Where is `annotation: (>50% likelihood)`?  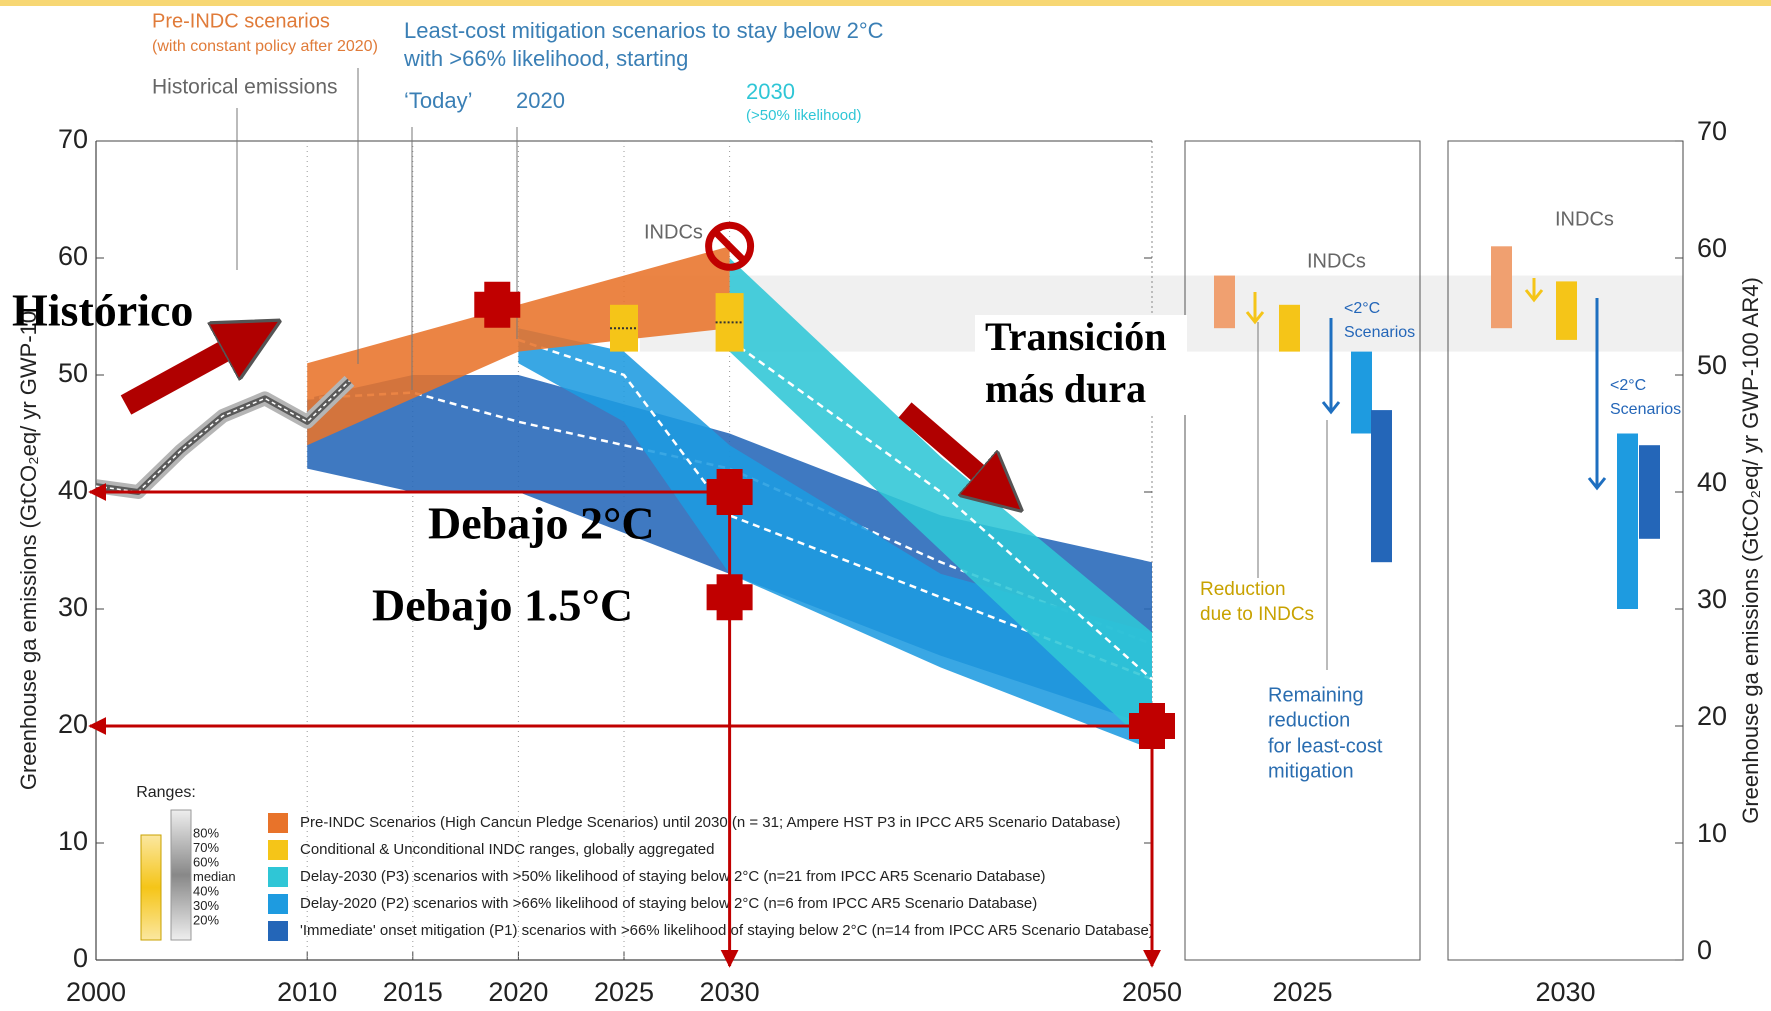
annotation: (>50% likelihood) is located at coordinates (803, 115).